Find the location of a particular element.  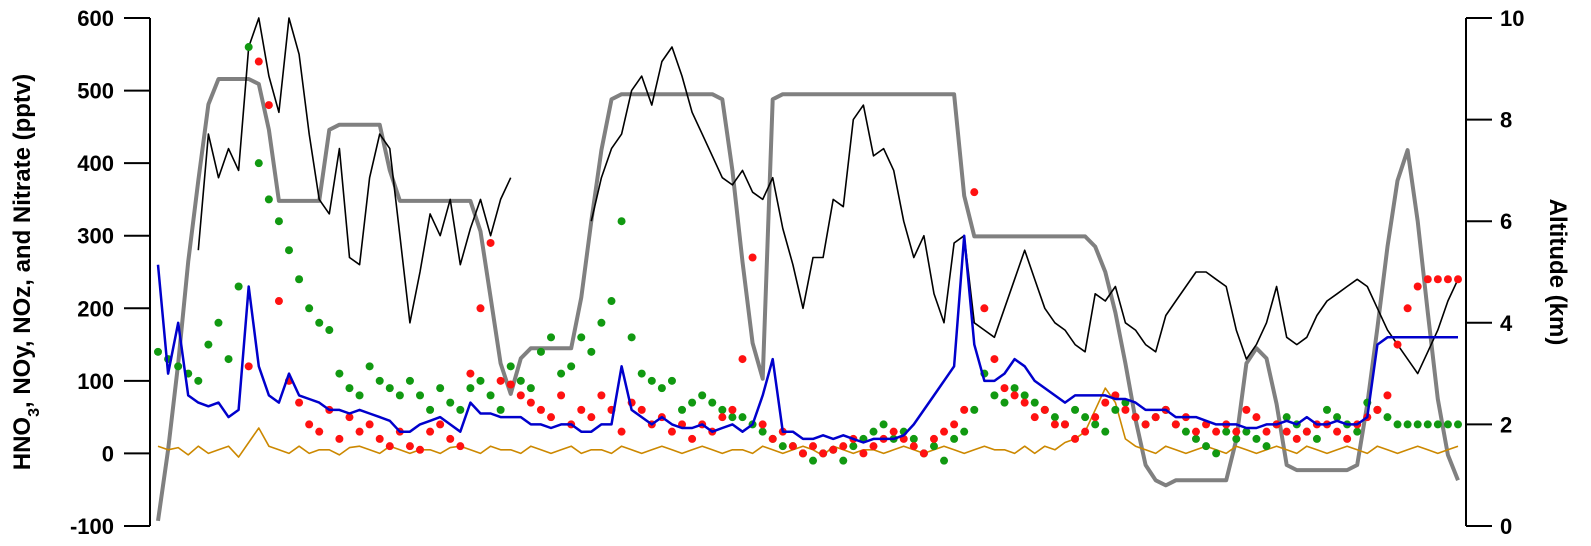

left-tick-label: 0 is located at coordinates (108, 453).